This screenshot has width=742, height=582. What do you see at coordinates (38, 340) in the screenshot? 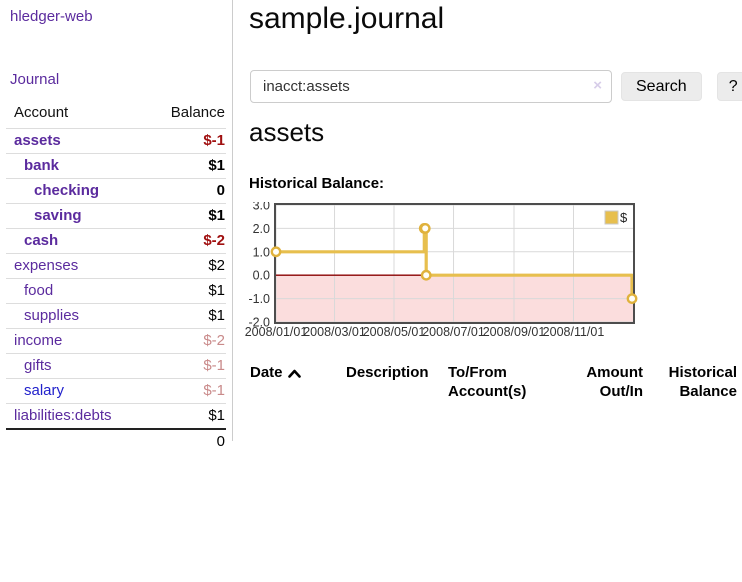
I see `account-link: income` at bounding box center [38, 340].